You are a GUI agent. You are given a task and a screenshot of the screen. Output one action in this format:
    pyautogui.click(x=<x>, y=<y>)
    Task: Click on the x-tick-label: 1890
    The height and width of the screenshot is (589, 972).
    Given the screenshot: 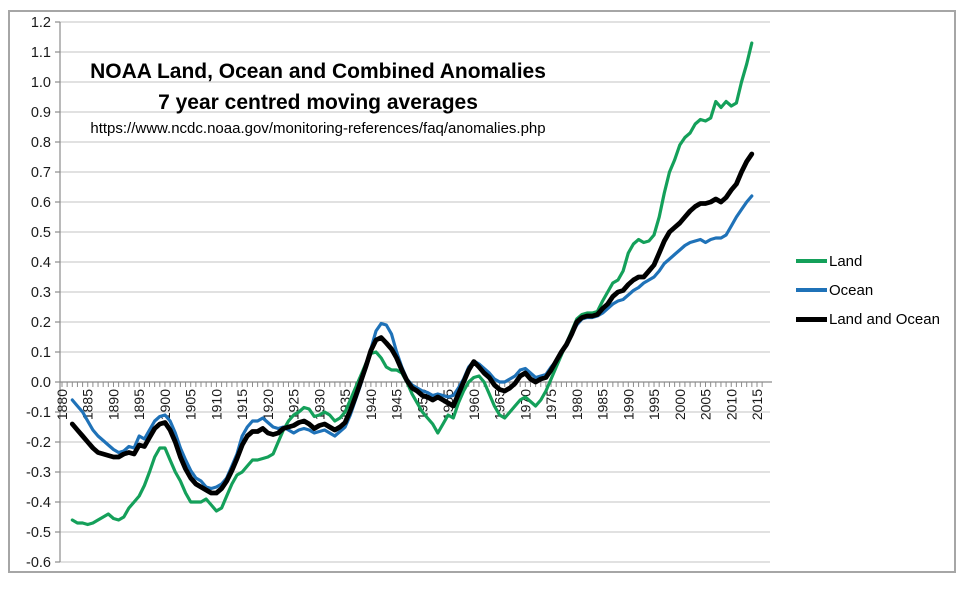 What is the action you would take?
    pyautogui.click(x=113, y=404)
    